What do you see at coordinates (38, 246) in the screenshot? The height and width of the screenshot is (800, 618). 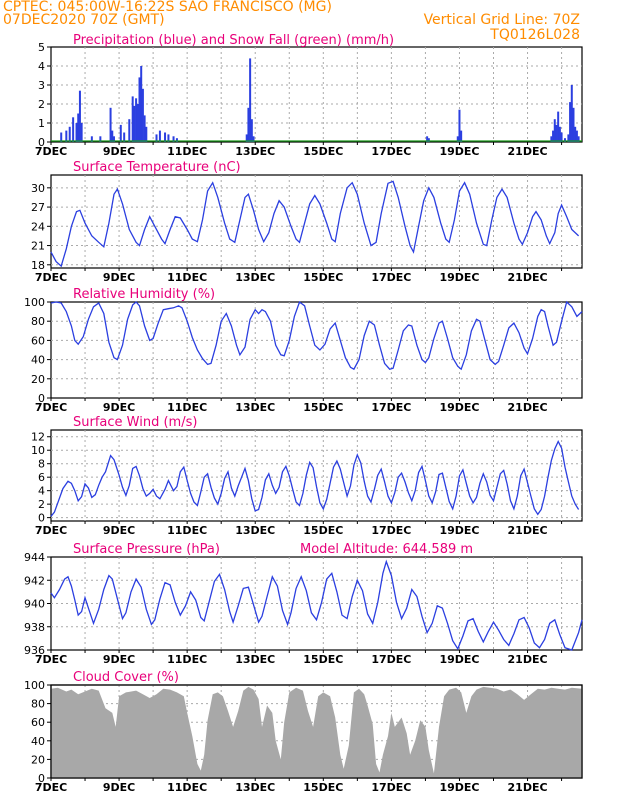 I see `y-tick-label: 21` at bounding box center [38, 246].